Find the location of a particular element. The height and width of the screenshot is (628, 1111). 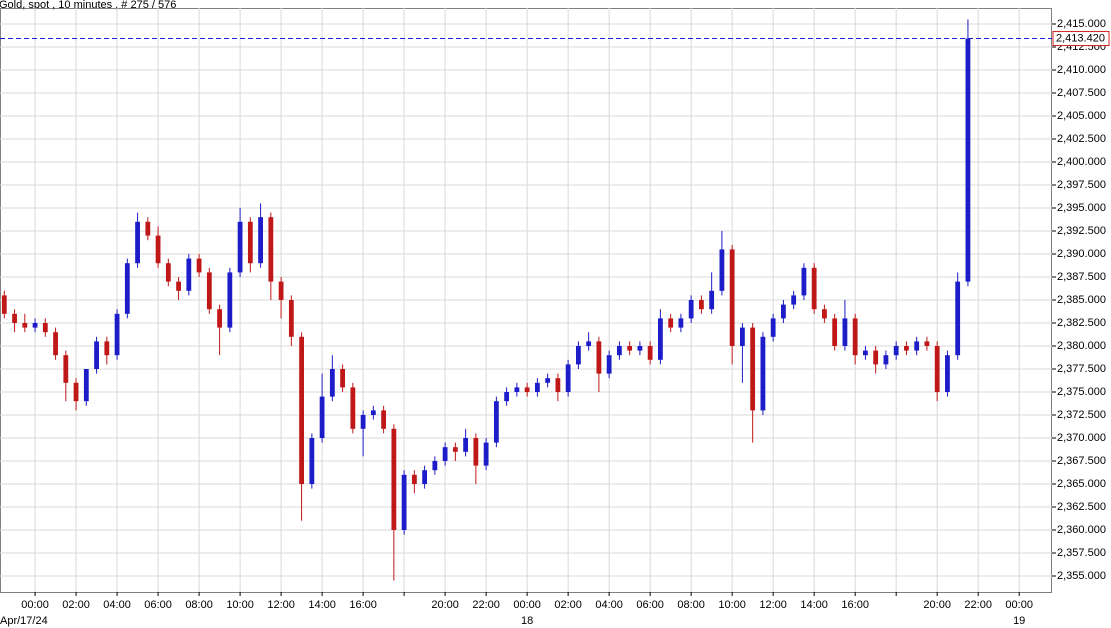

y-tick-label: 2,390.000 is located at coordinates (1081, 254).